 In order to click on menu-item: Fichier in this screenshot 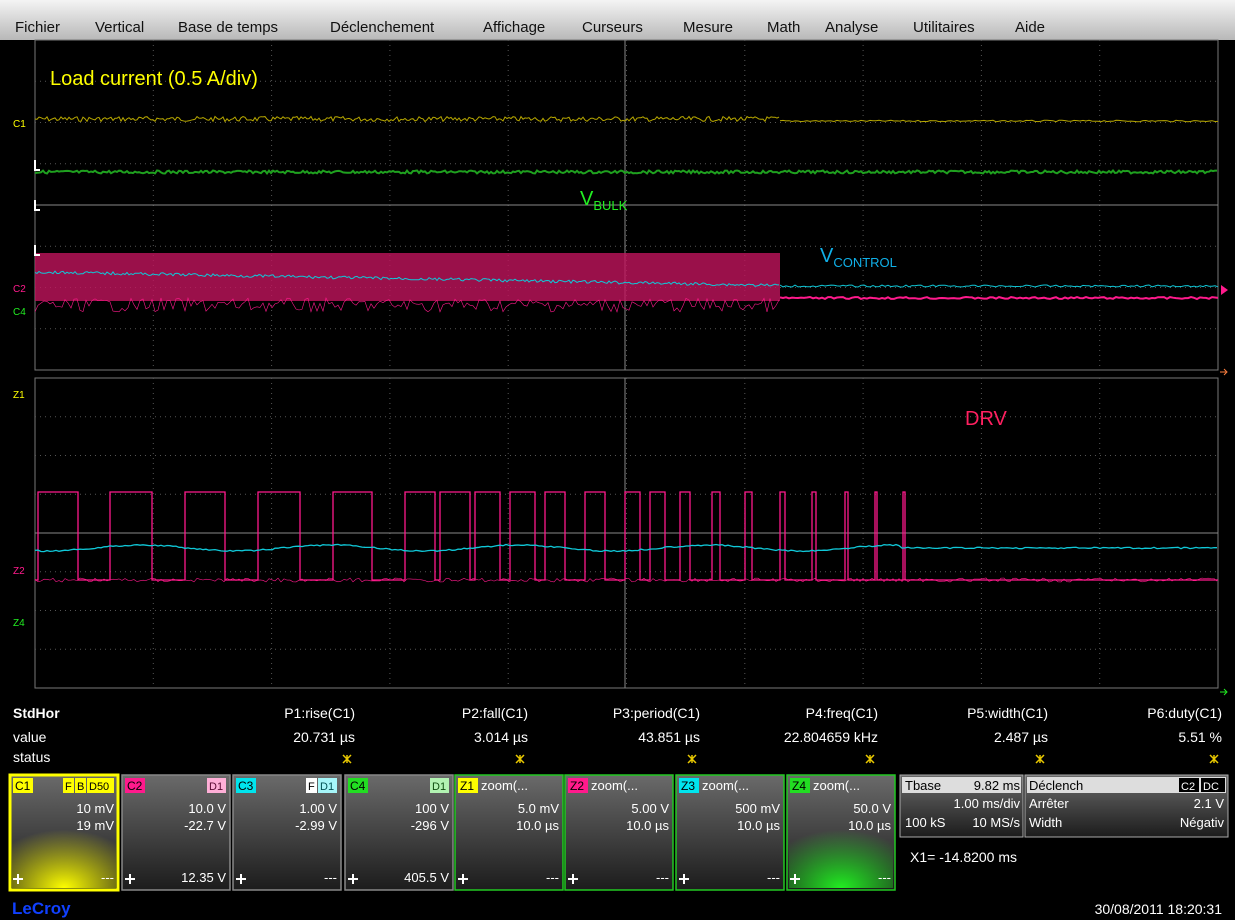, I will do `click(37, 27)`.